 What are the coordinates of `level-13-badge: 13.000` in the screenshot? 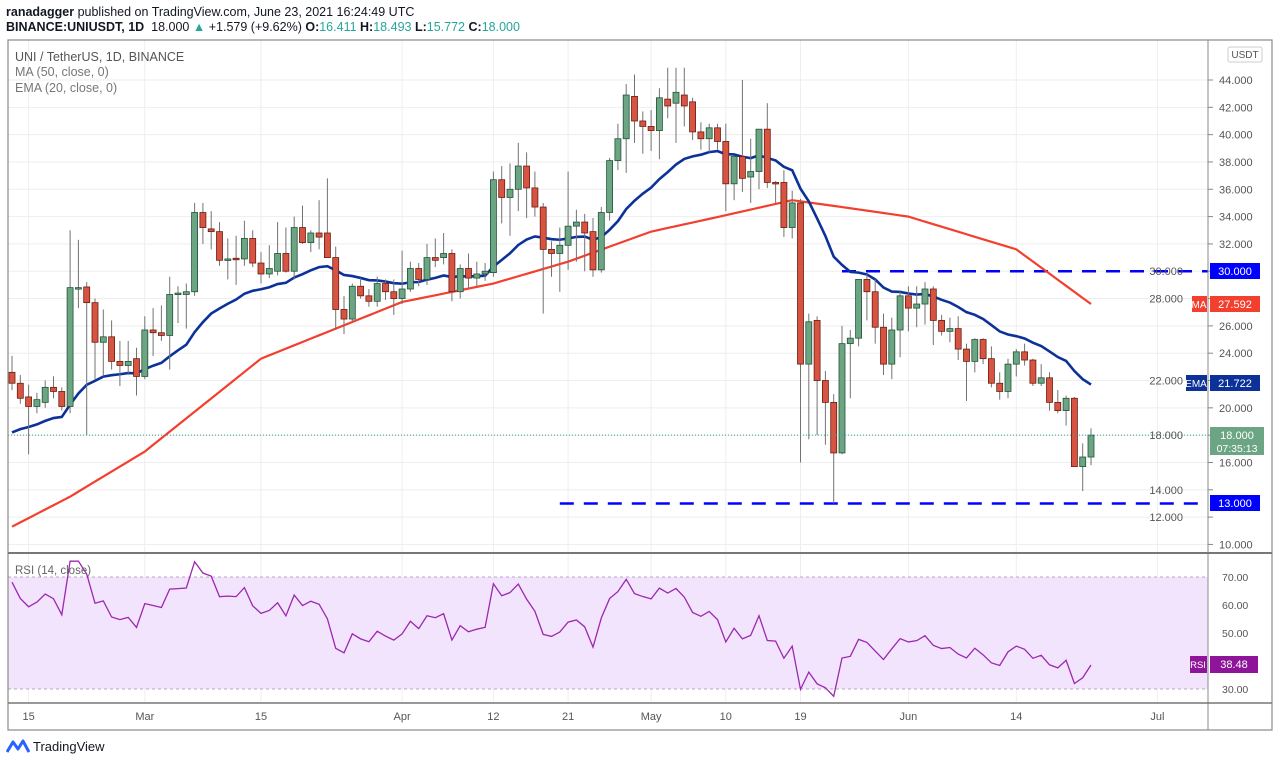 It's located at (1235, 503).